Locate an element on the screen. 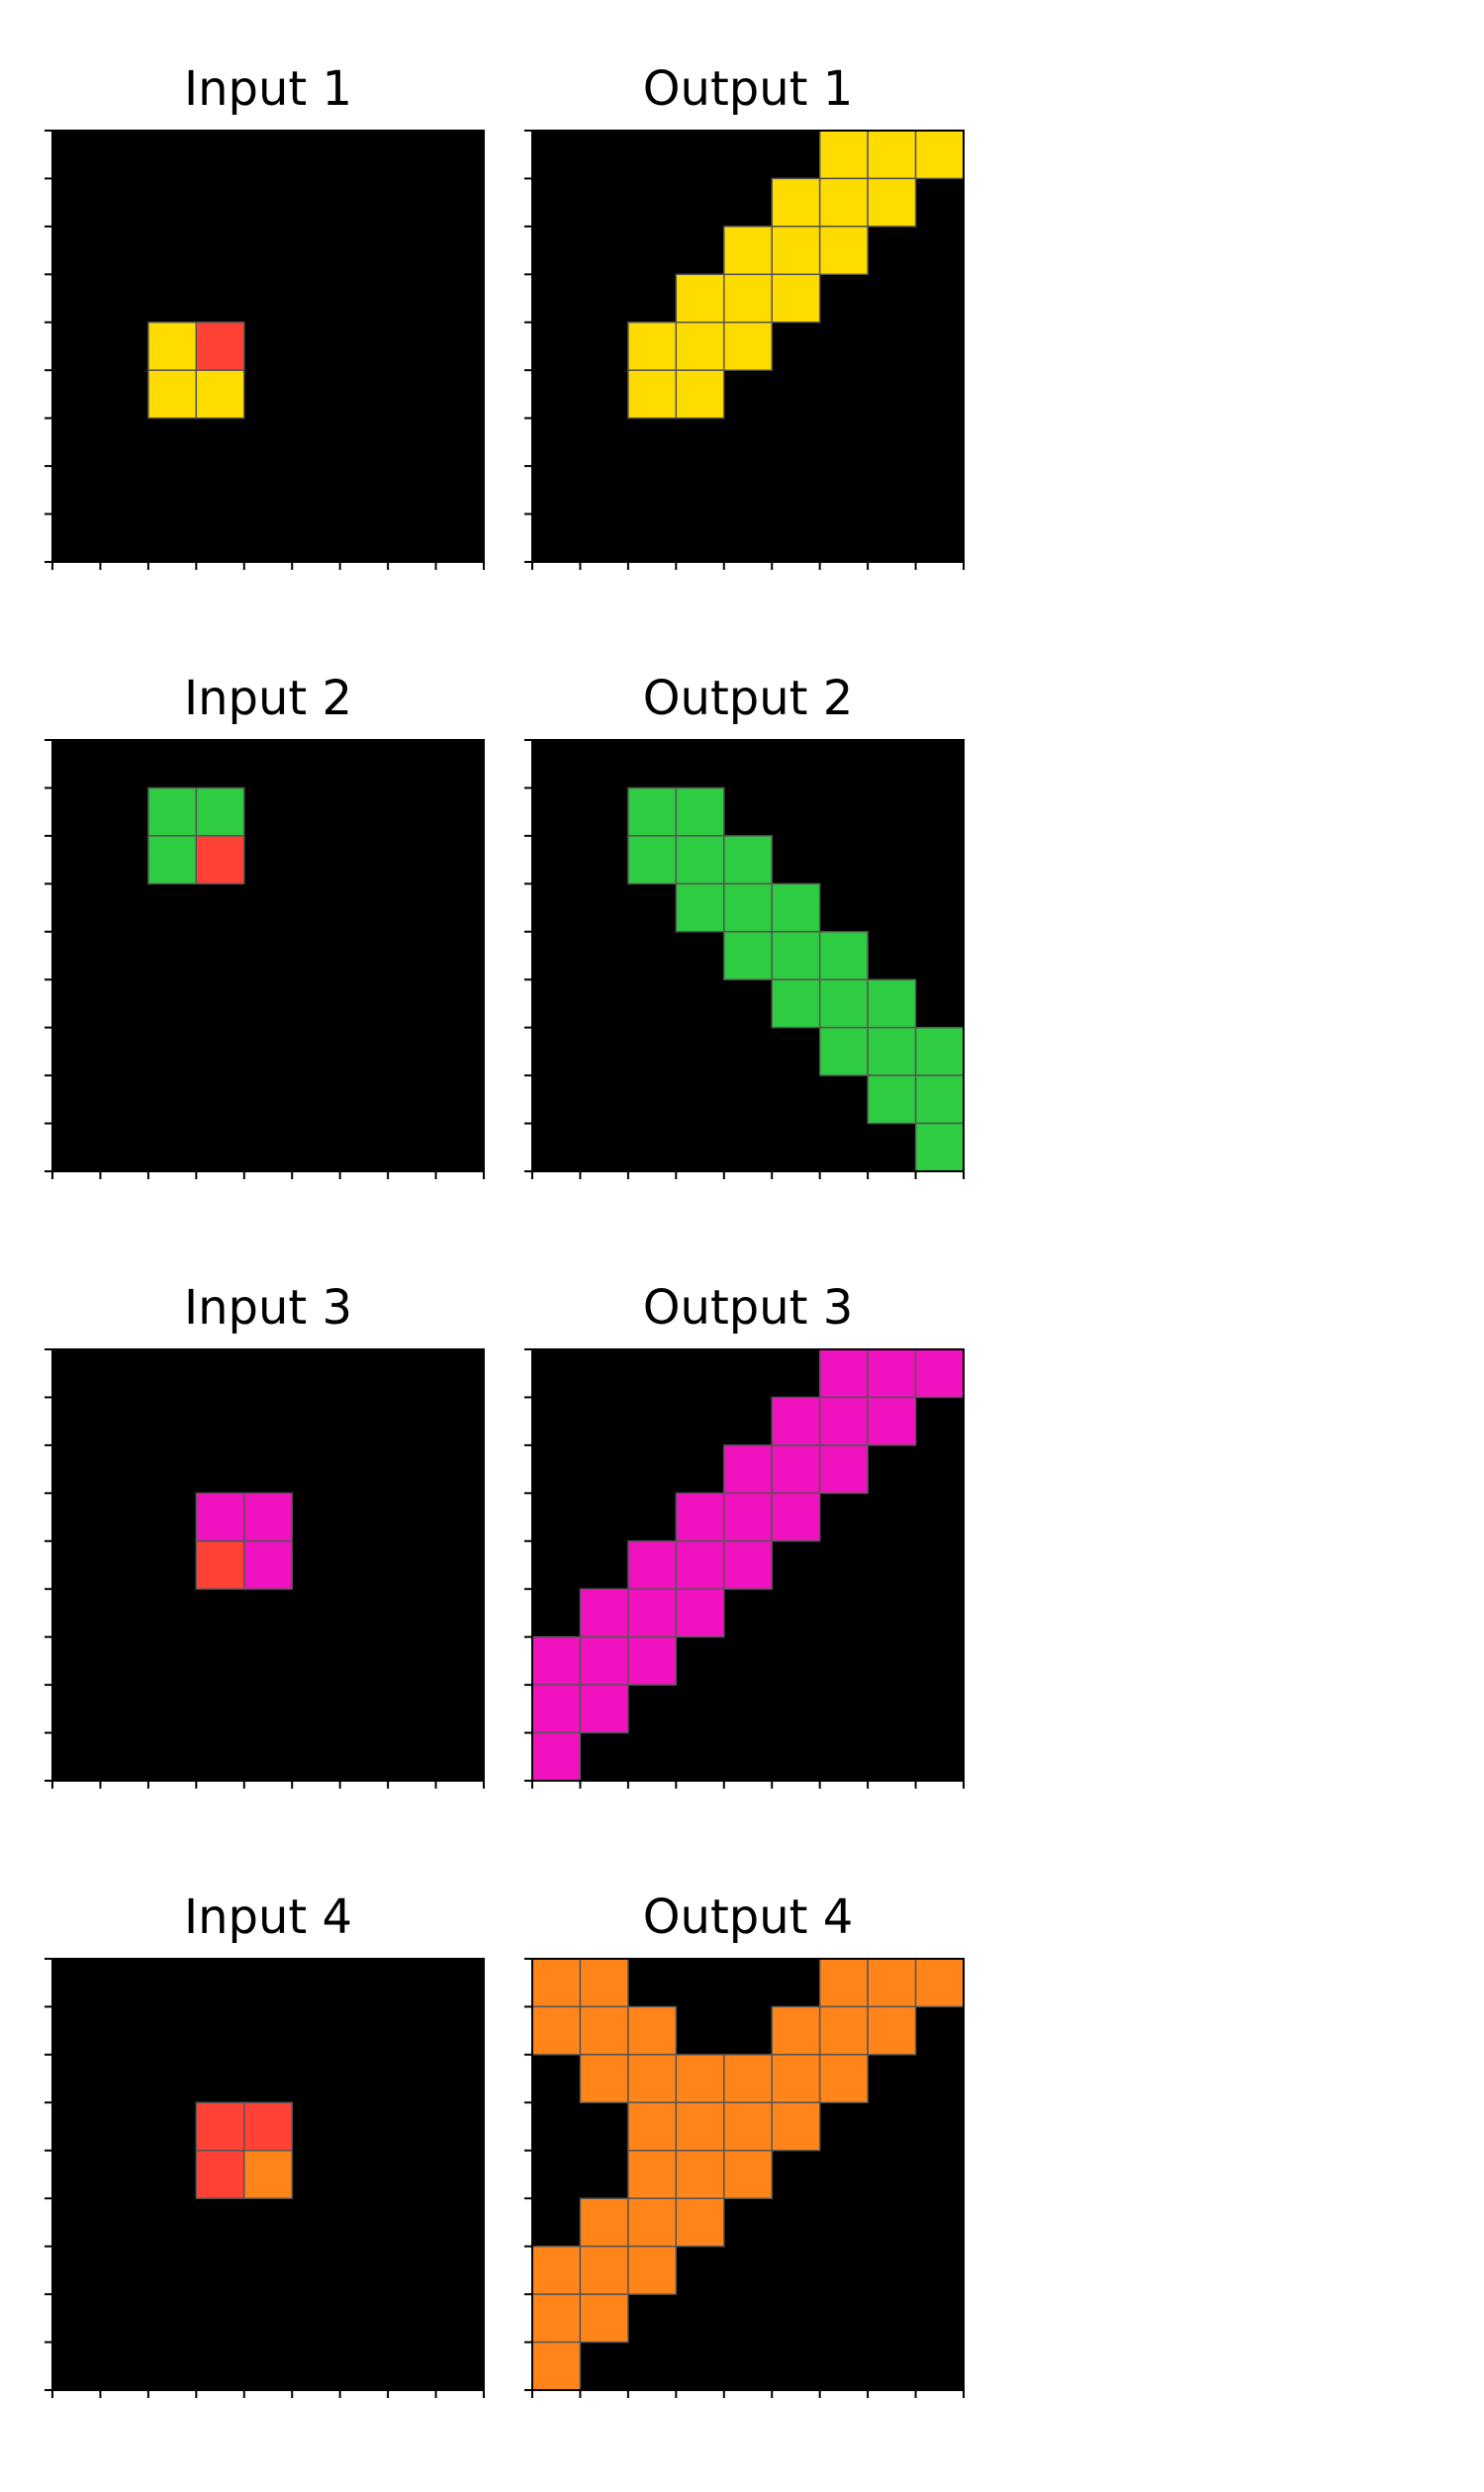  input-title-1: Input 1 is located at coordinates (268, 89).